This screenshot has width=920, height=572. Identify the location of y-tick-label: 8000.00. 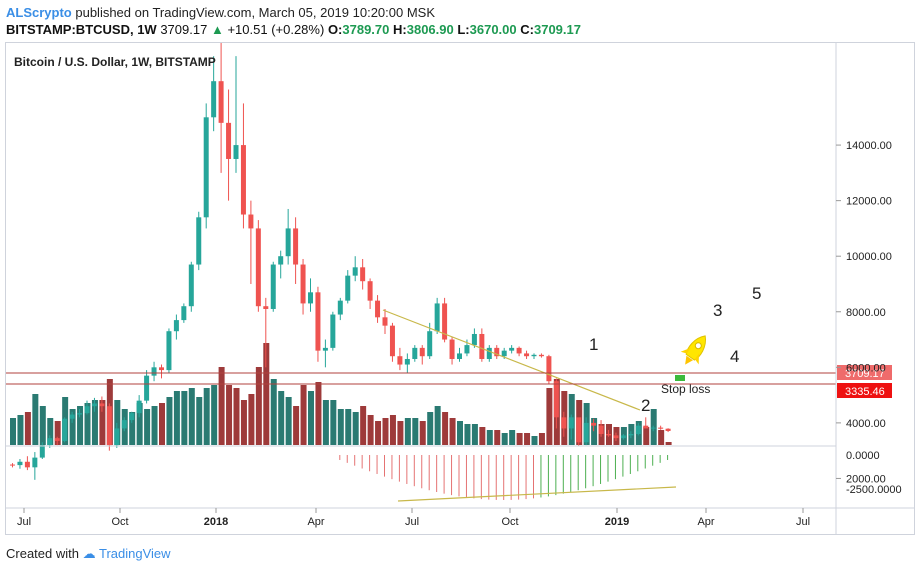
(866, 313).